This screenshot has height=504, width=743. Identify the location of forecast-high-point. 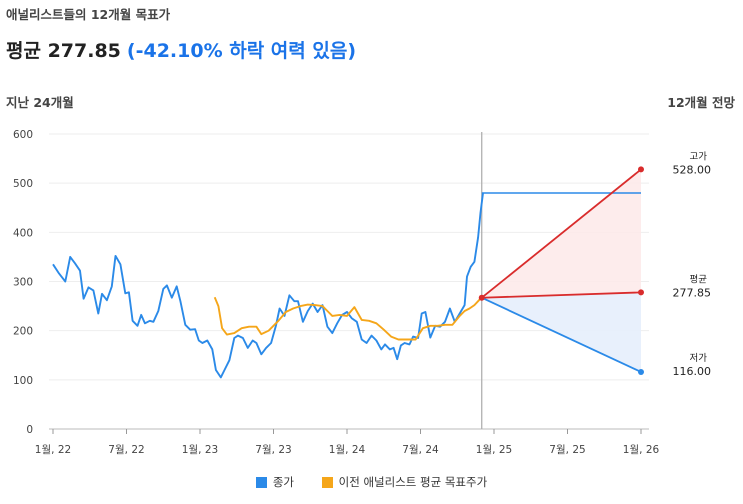
(641, 169).